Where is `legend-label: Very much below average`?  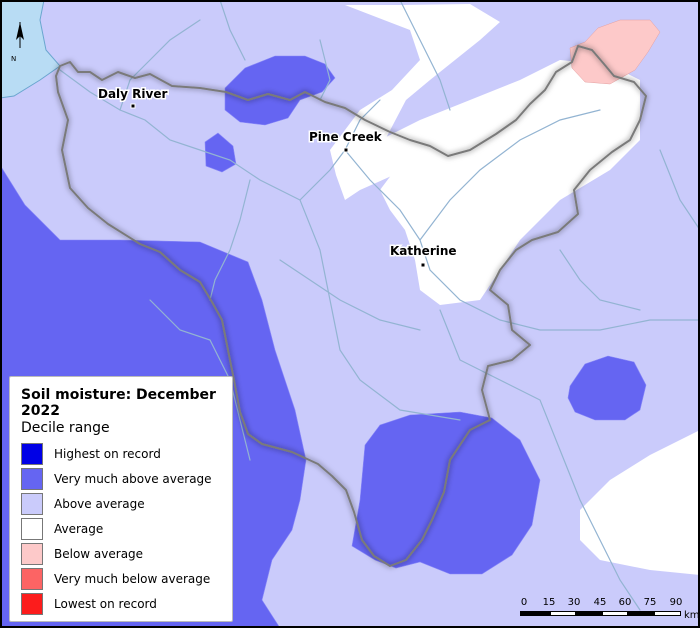
legend-label: Very much below average is located at coordinates (132, 578).